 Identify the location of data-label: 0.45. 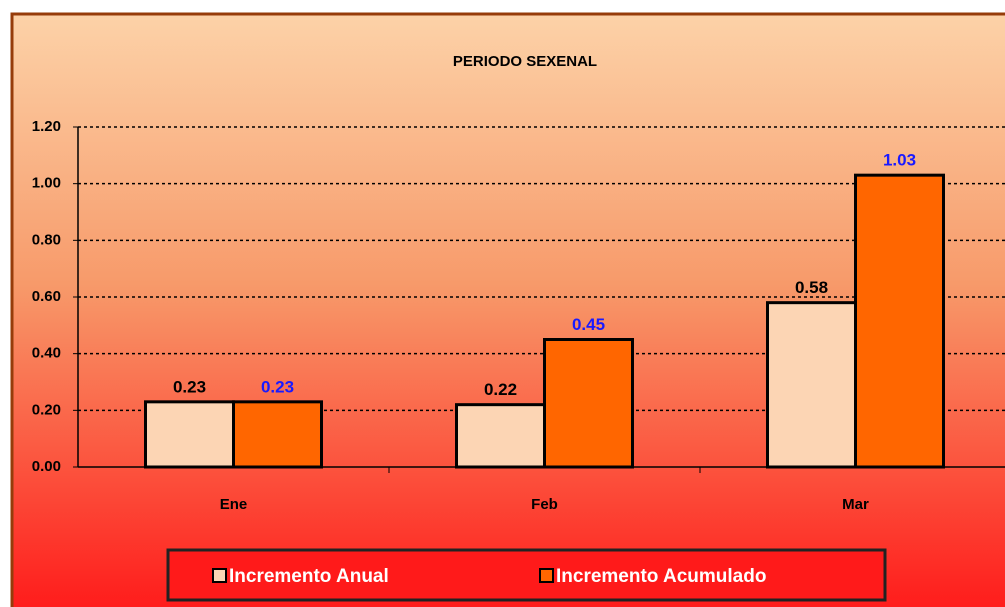
(588, 324).